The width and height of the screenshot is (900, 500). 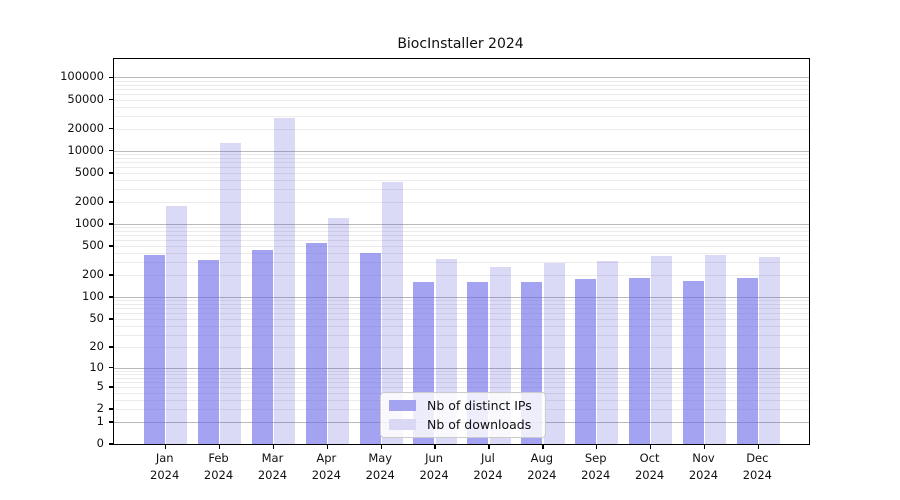 I want to click on x-axis-month-label-line: Aug, so click(x=542, y=458).